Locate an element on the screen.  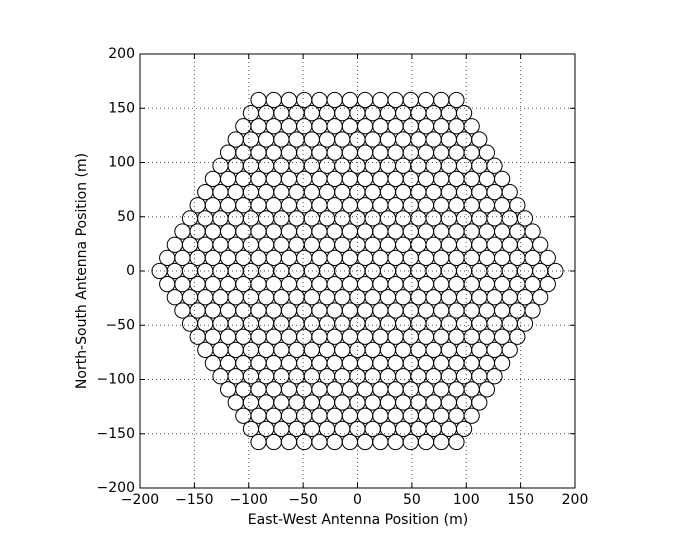
y-tick-label: −200 is located at coordinates (116, 488).